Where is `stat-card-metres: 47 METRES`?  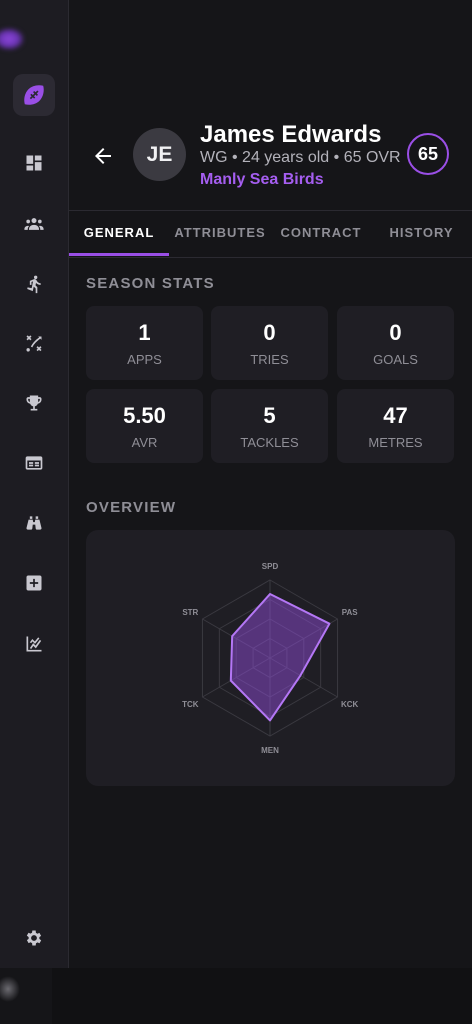
stat-card-metres: 47 METRES is located at coordinates (395, 426).